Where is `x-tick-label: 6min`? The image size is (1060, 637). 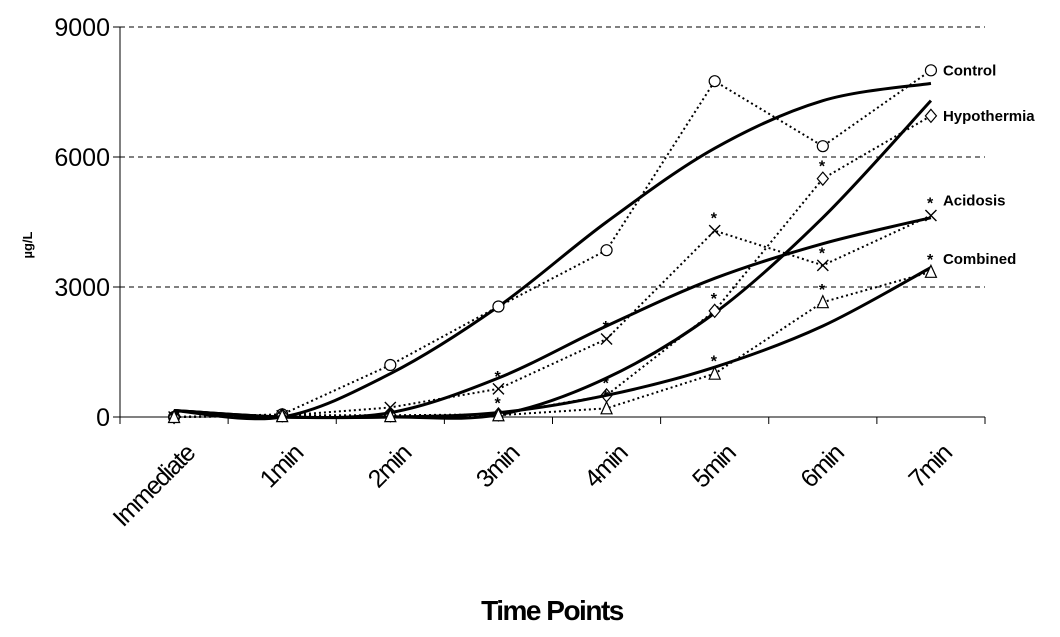 x-tick-label: 6min is located at coordinates (822, 466).